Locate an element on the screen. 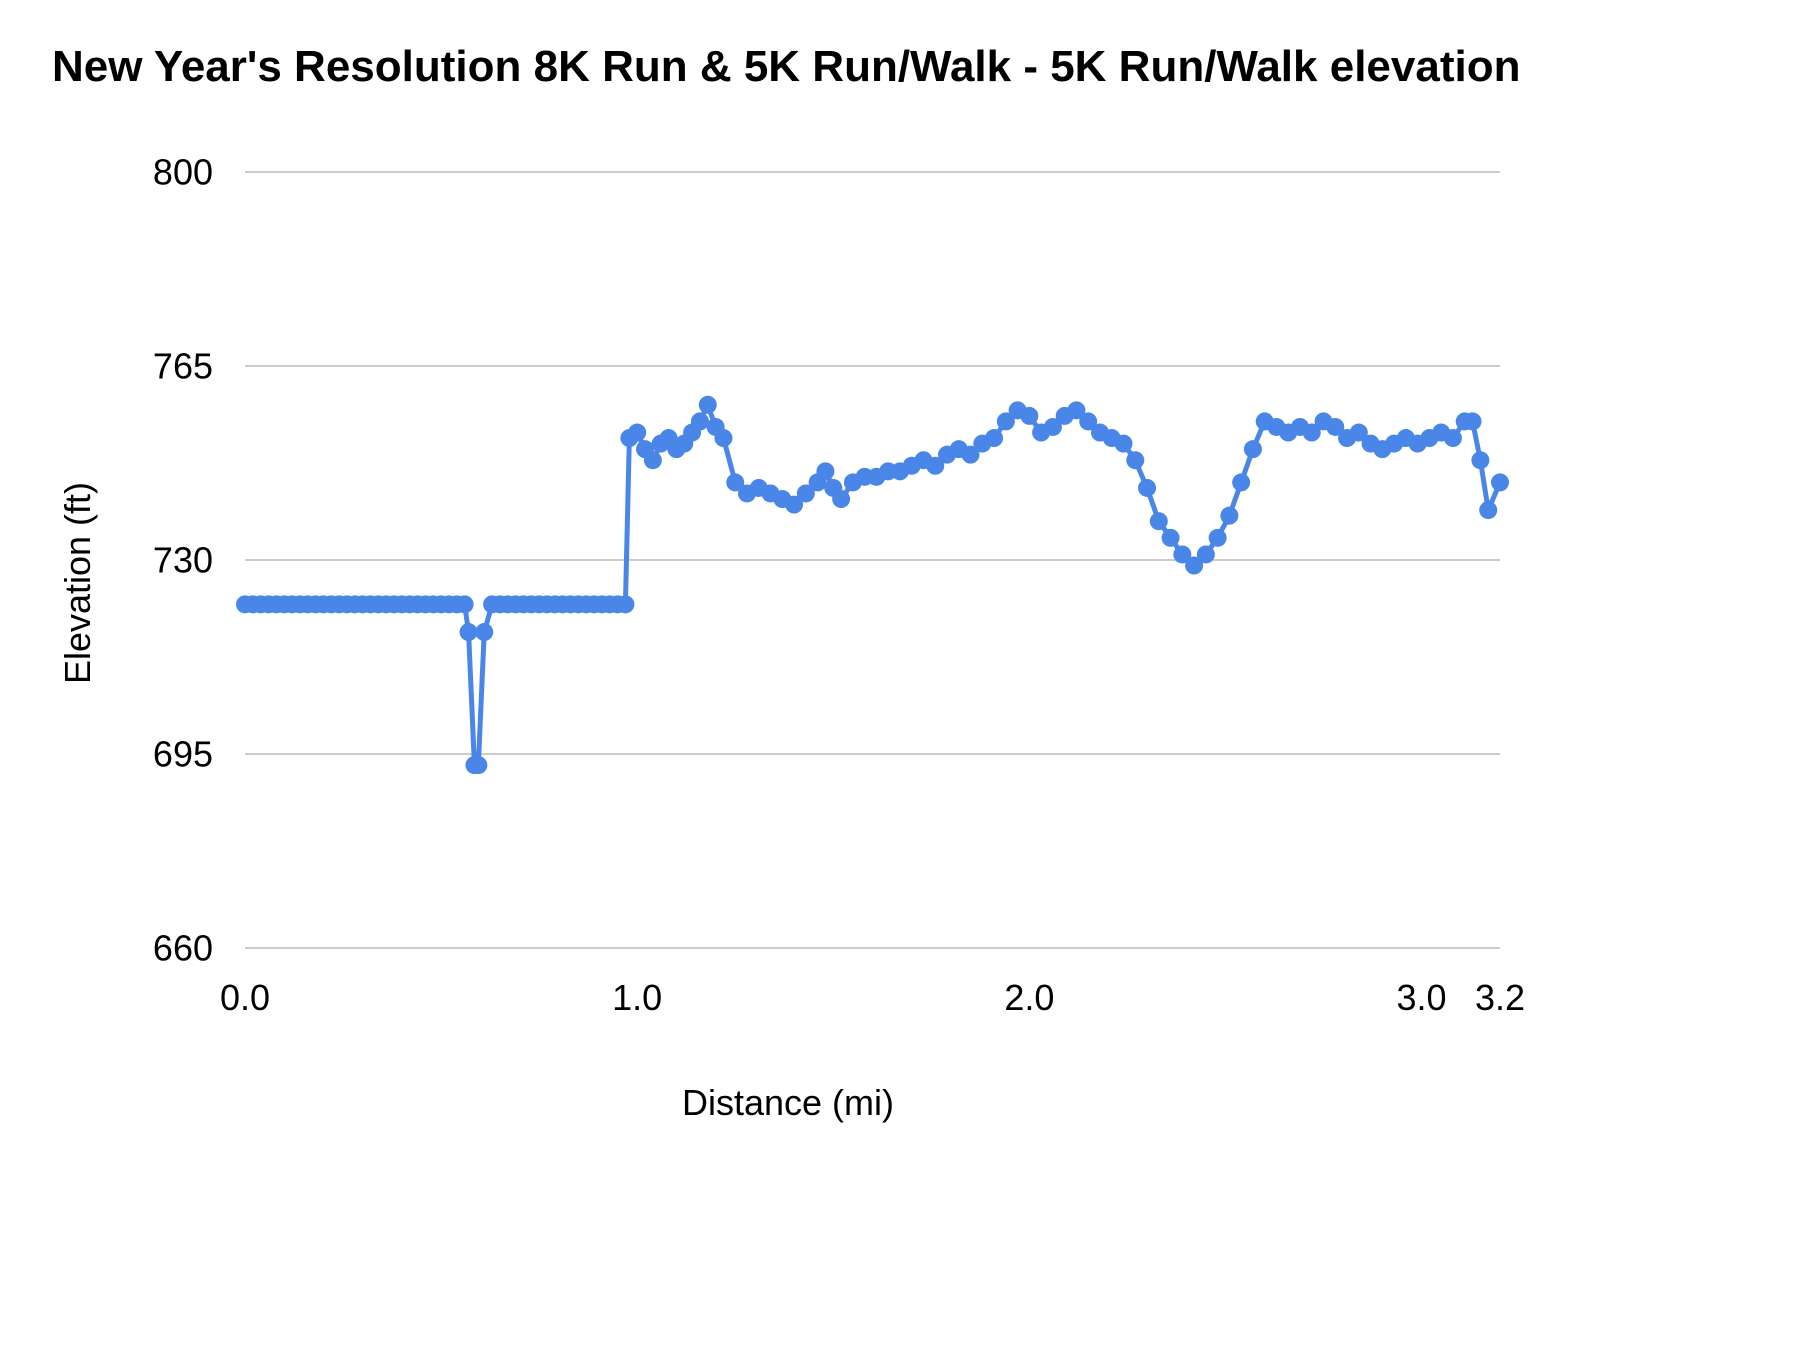 The image size is (1800, 1350). x-axis-title: Distance (mi) is located at coordinates (788, 1102).